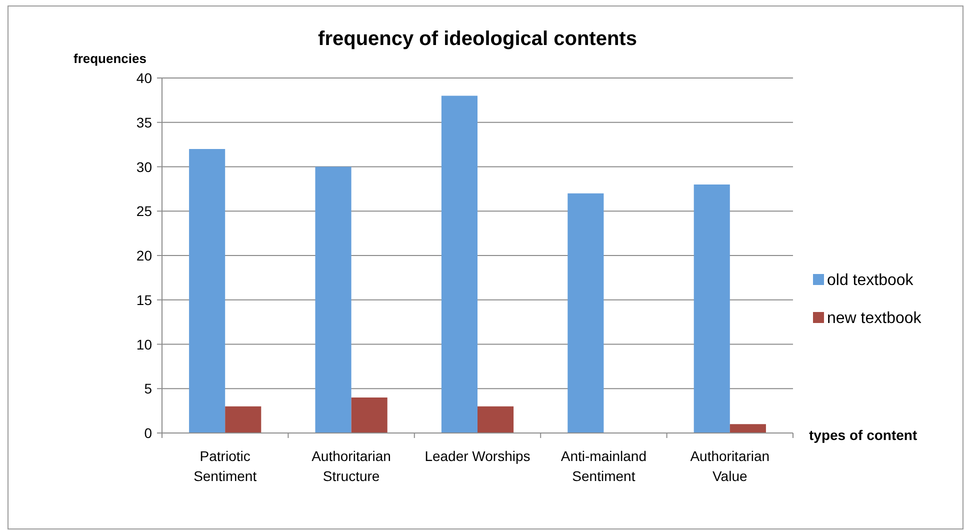  I want to click on y-tick-label: 35, so click(144, 122).